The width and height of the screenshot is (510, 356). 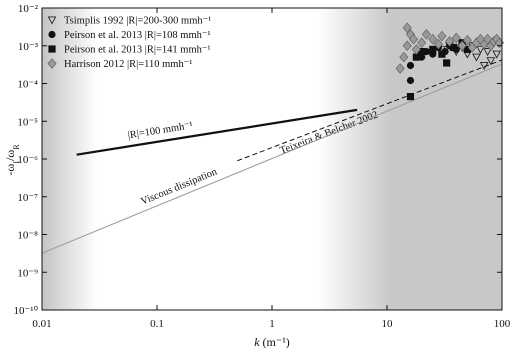 What do you see at coordinates (27, 198) in the screenshot?
I see `y-tick-label: 10⁻⁷` at bounding box center [27, 198].